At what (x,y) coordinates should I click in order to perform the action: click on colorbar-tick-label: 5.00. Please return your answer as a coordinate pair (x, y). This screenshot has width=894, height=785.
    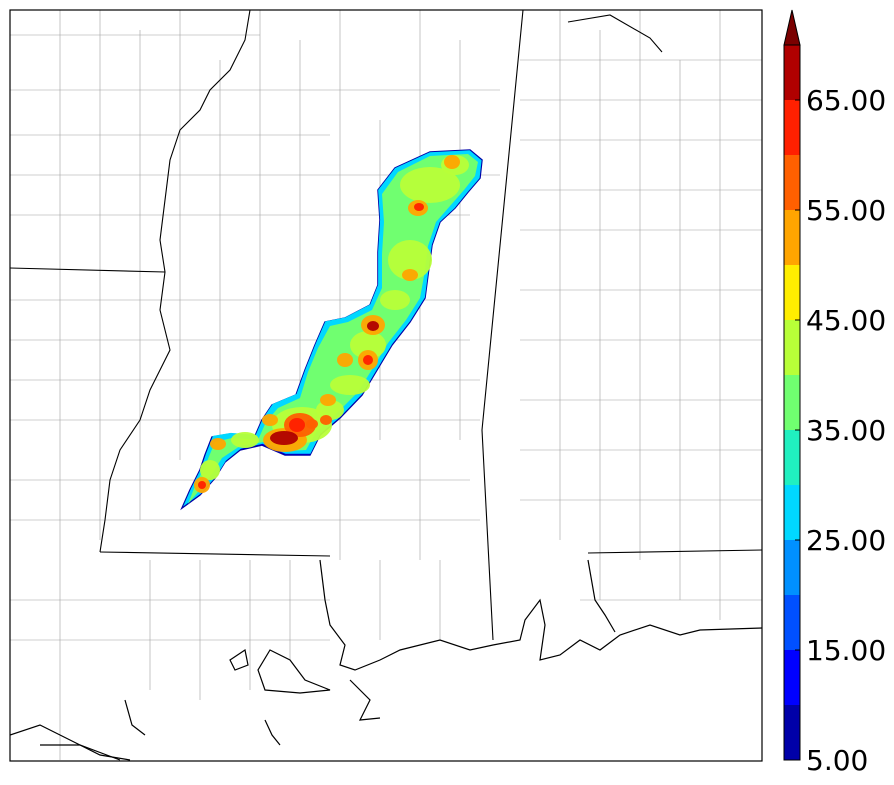
    Looking at the image, I should click on (837, 760).